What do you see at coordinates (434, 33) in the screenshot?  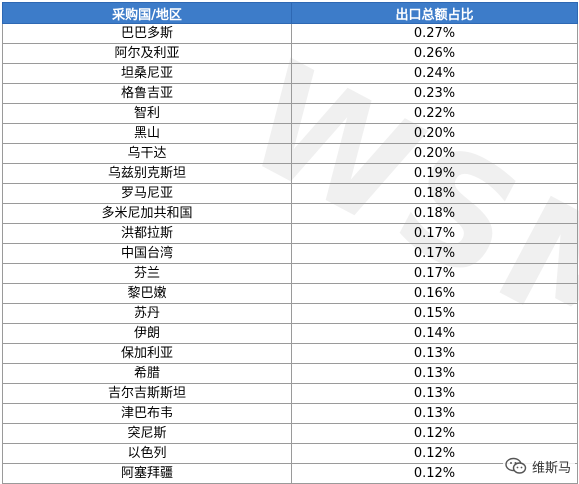 I see `export-share-cell: 0.27%` at bounding box center [434, 33].